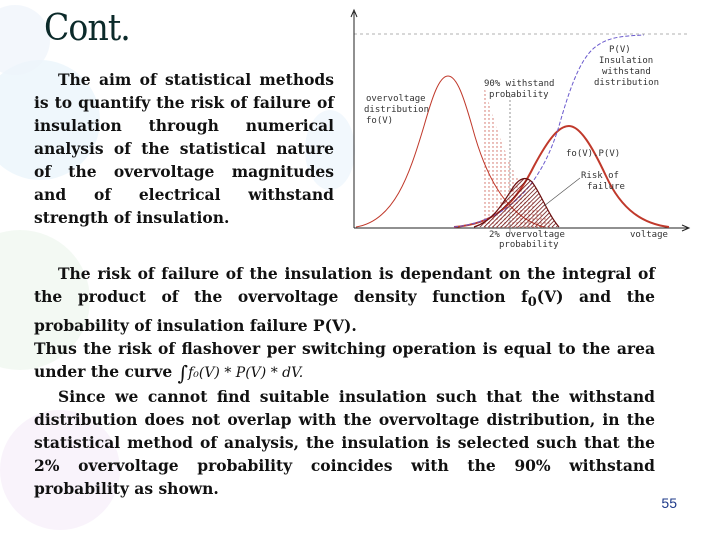 The height and width of the screenshot is (540, 720). What do you see at coordinates (626, 72) in the screenshot?
I see `label-insulation-2: withstand` at bounding box center [626, 72].